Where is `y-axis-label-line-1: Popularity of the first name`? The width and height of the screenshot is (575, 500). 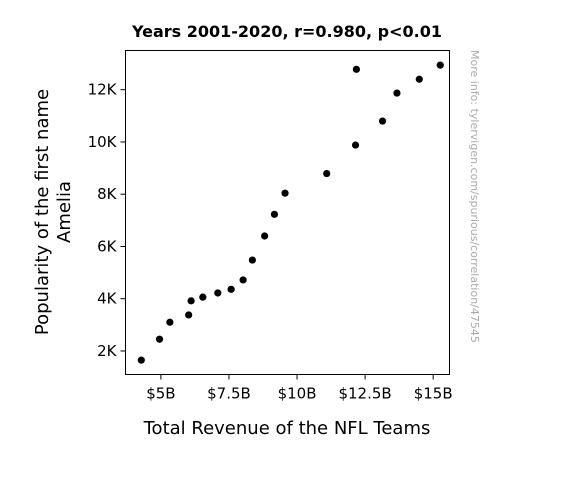
y-axis-label-line-1: Popularity of the first name is located at coordinates (42, 212).